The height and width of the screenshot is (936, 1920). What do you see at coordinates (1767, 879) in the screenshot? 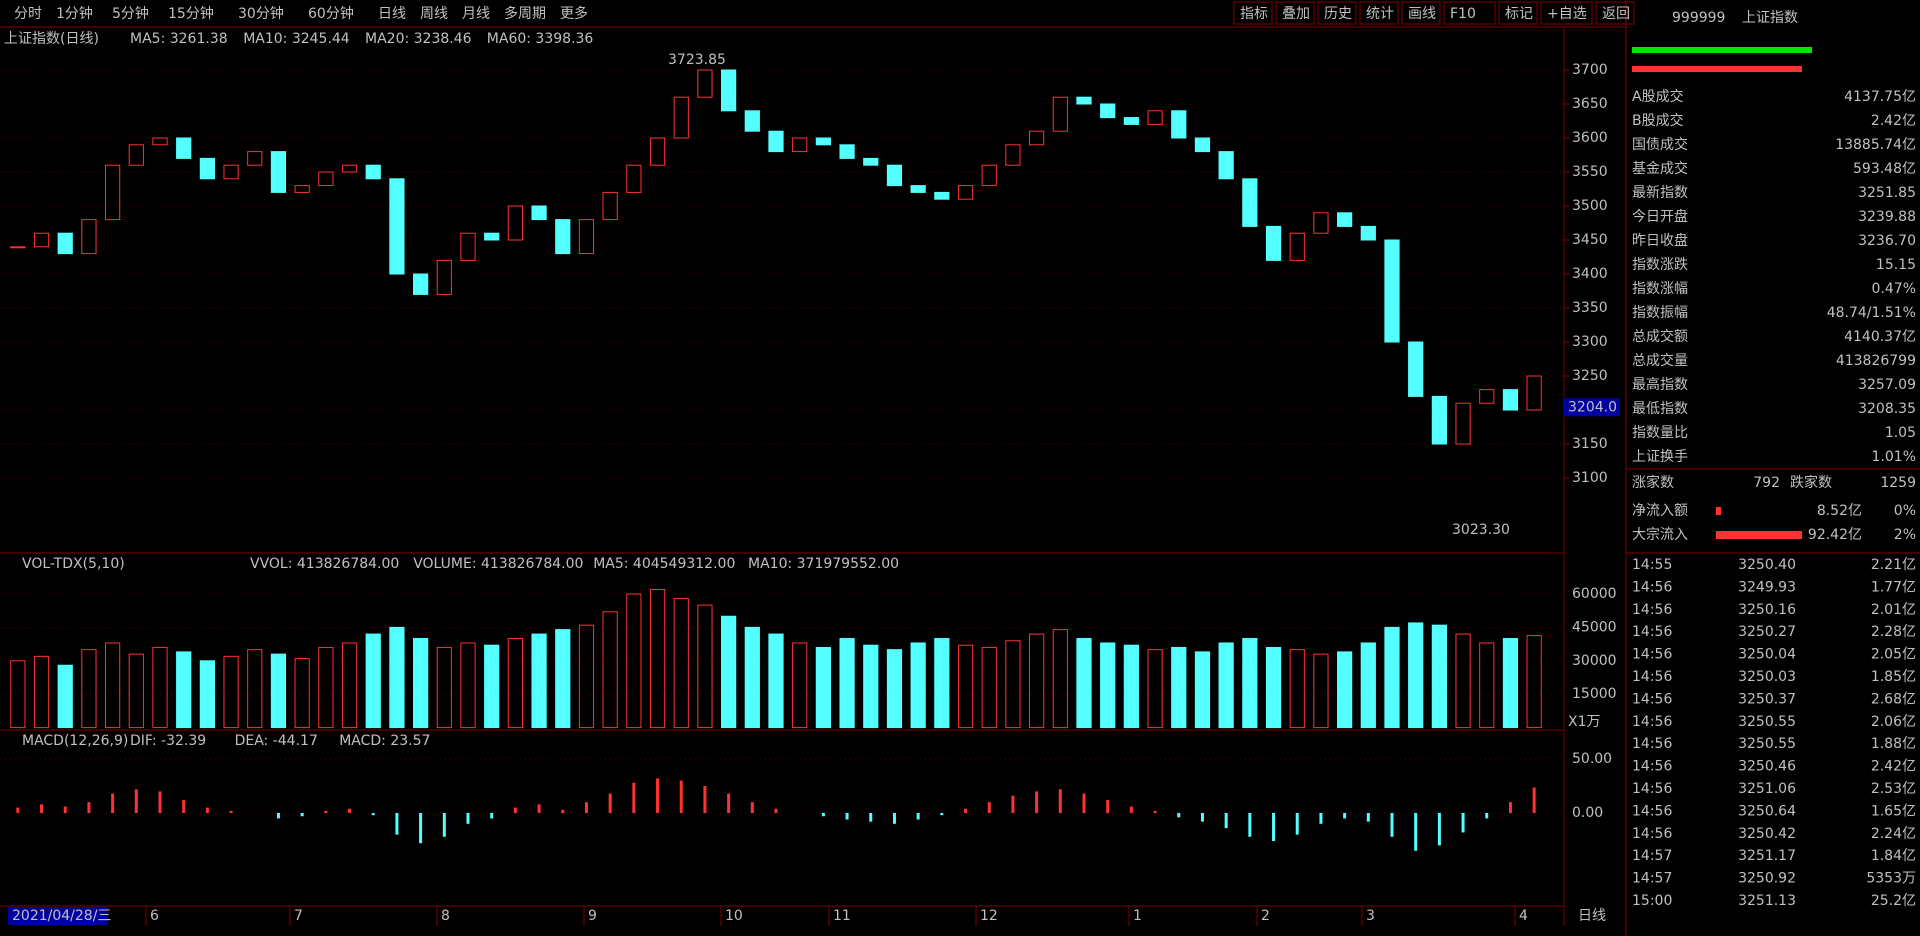
I see `tick-price: 3250.92` at bounding box center [1767, 879].